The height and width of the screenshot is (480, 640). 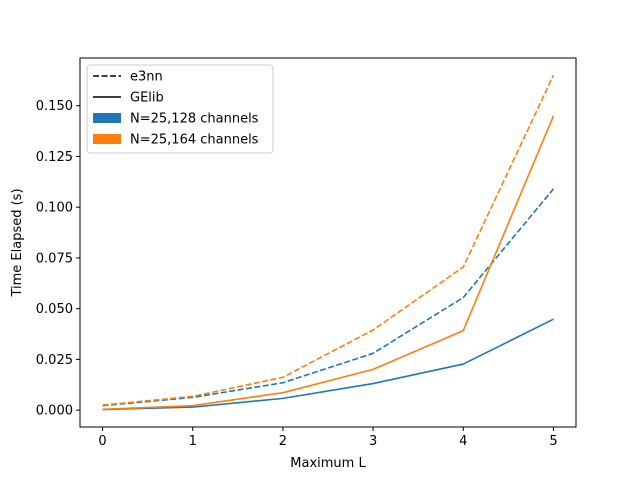 I want to click on y-tick-label: 0.000, so click(x=54, y=411).